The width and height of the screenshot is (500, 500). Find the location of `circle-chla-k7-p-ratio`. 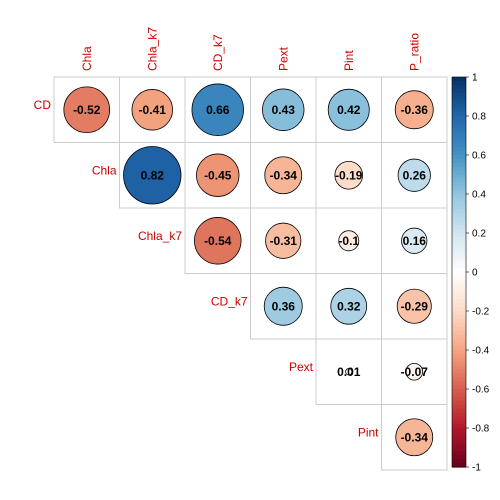

circle-chla-k7-p-ratio is located at coordinates (414, 240).